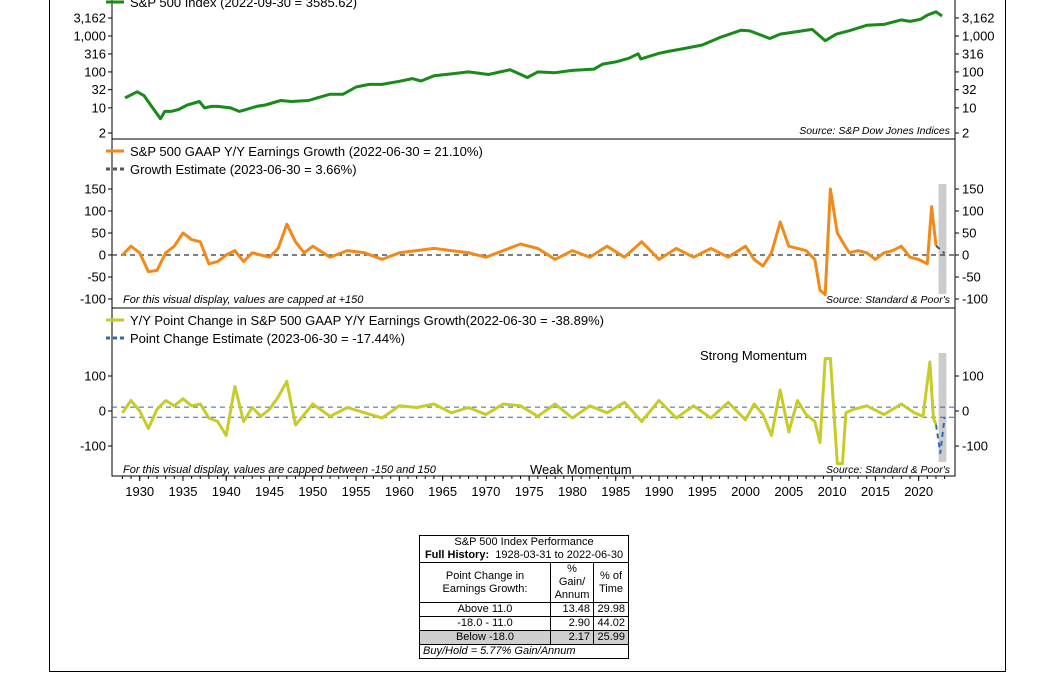  I want to click on y-tick-label-left: 50, so click(99, 233).